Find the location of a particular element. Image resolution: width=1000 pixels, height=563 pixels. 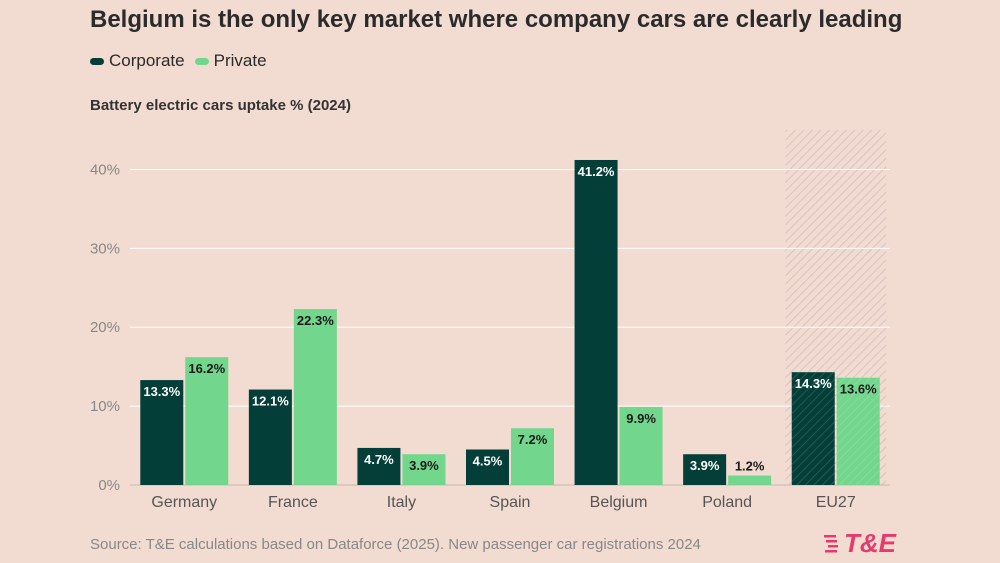

chart-subtitle: Battery electric cars uptake % (2024) is located at coordinates (220, 105).